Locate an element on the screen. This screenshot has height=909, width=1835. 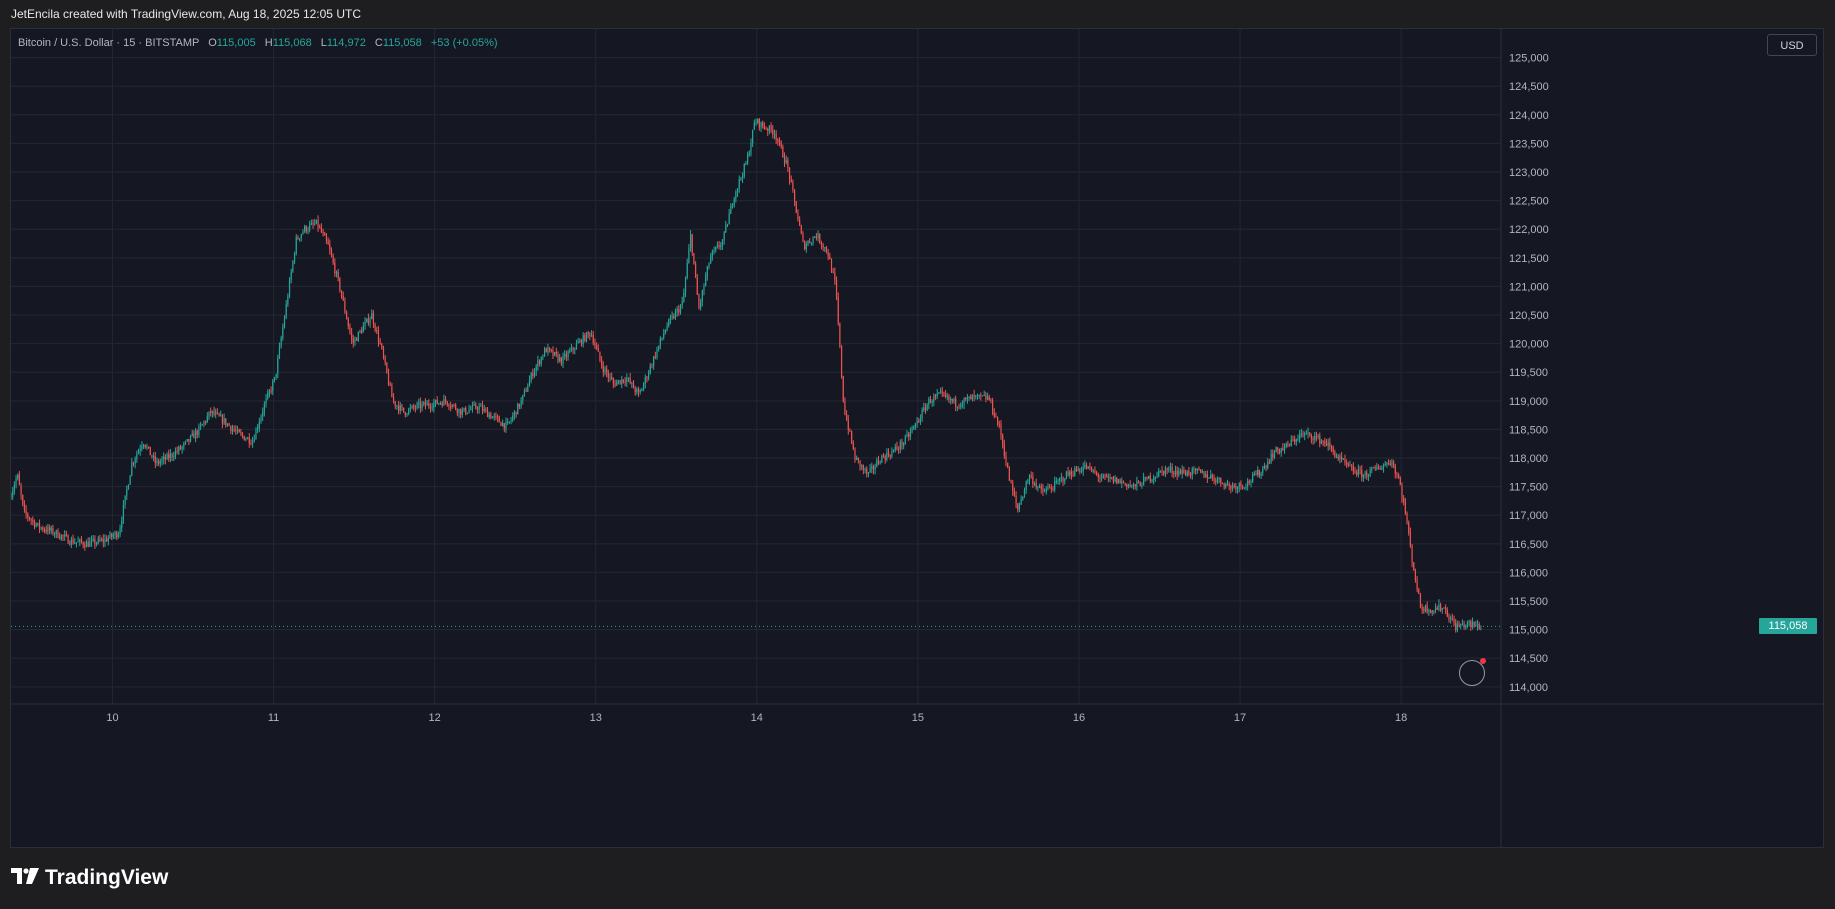
currency-button: USD is located at coordinates (1792, 45).